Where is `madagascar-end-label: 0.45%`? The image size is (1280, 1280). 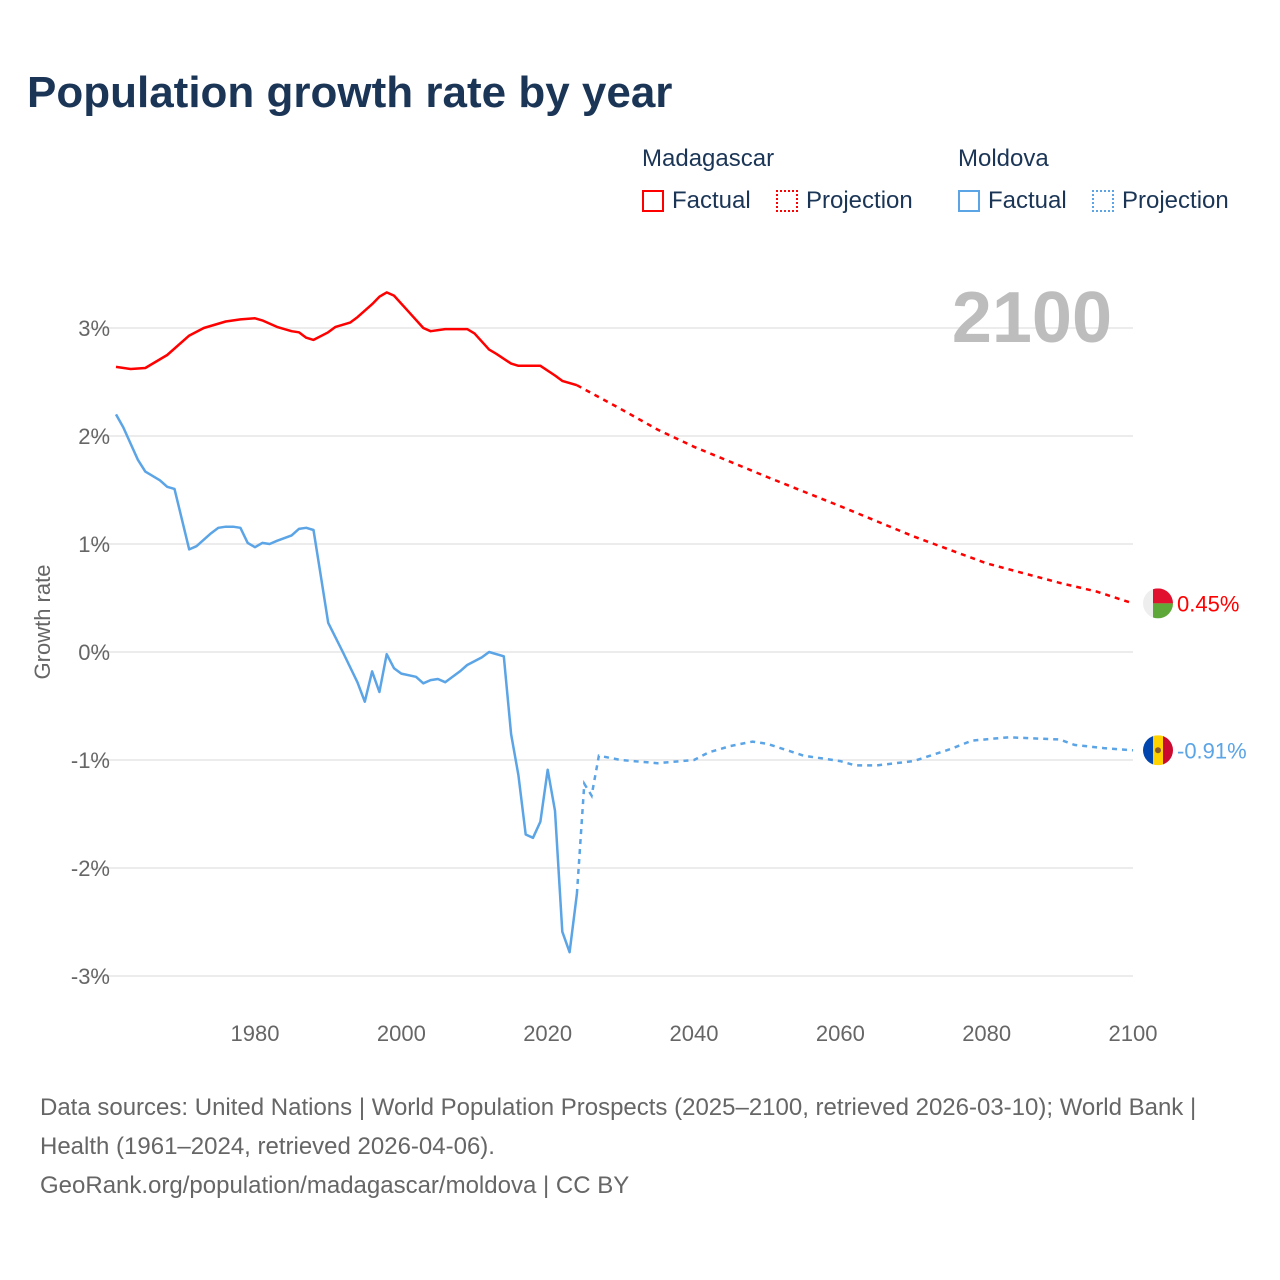
madagascar-end-label: 0.45% is located at coordinates (1208, 603).